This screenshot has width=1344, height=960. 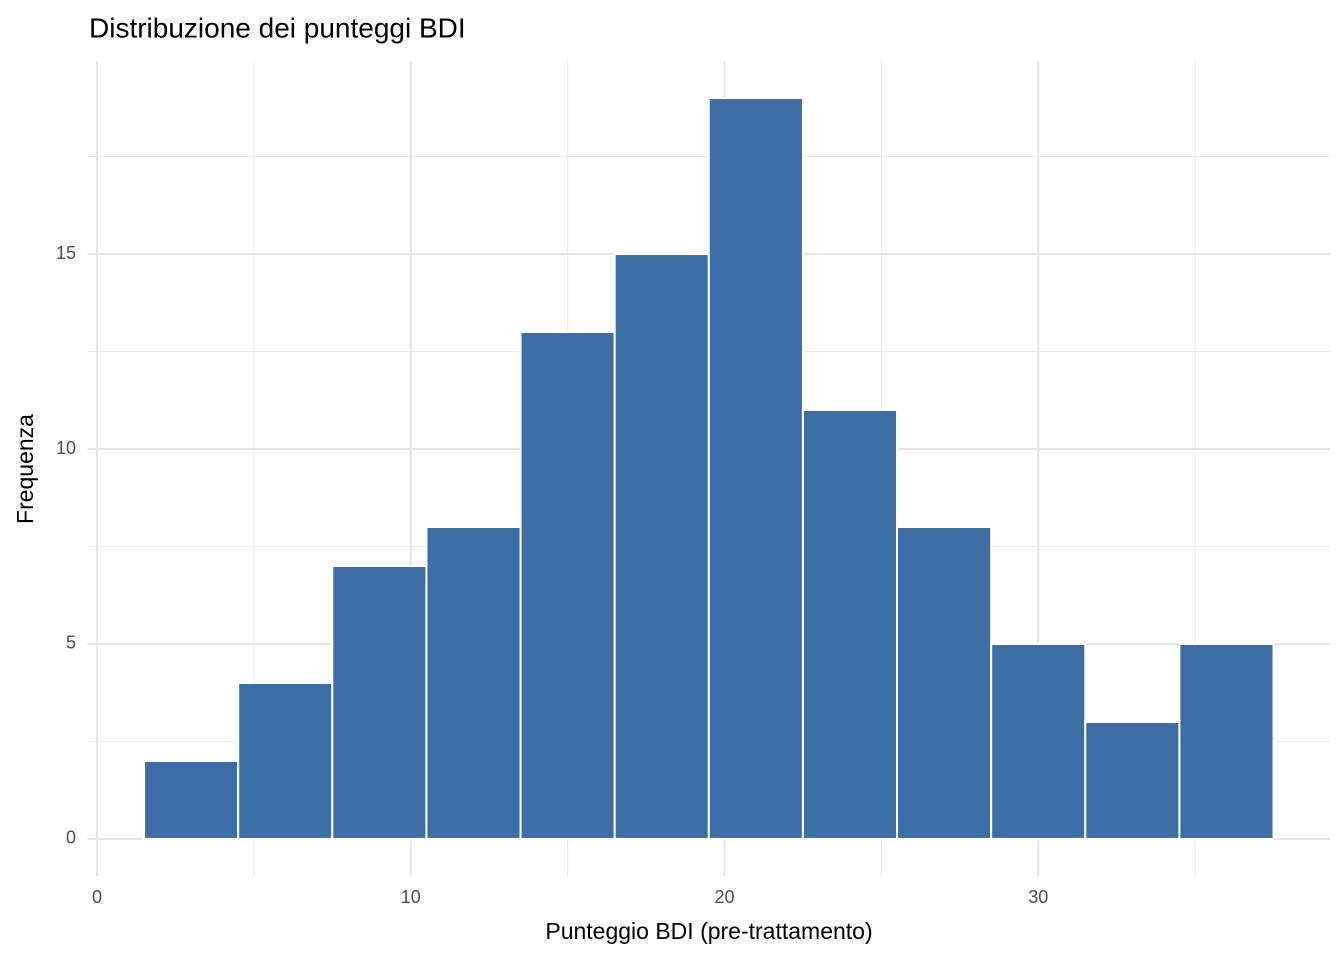 I want to click on x-axis-title: Punteggio BDI (pre-trattamento), so click(x=708, y=931).